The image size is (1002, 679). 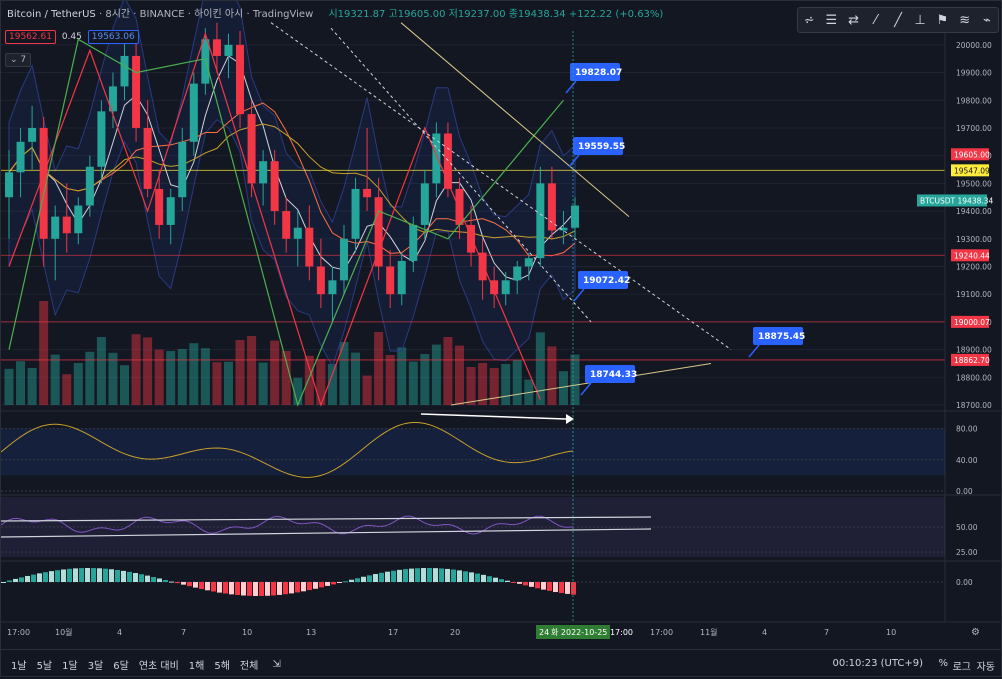 I want to click on pattern-icon: ⚑, so click(x=942, y=20).